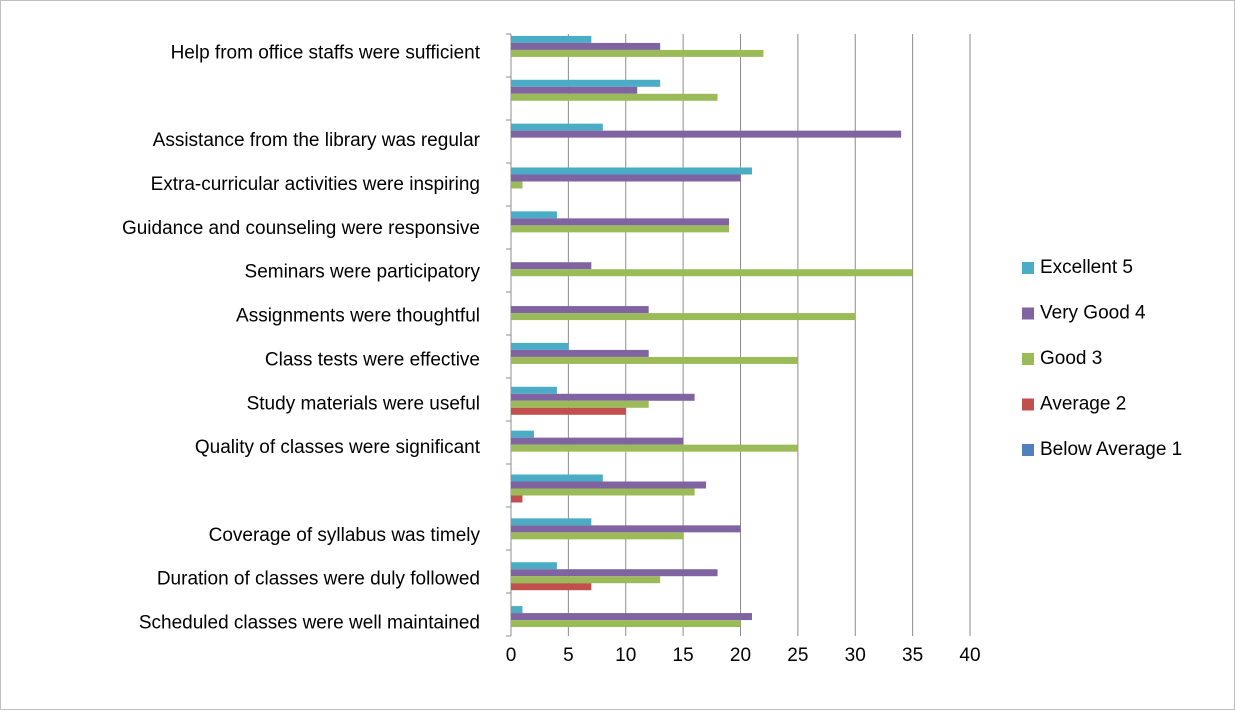 The image size is (1235, 715). I want to click on x-tick-label: 20, so click(740, 655).